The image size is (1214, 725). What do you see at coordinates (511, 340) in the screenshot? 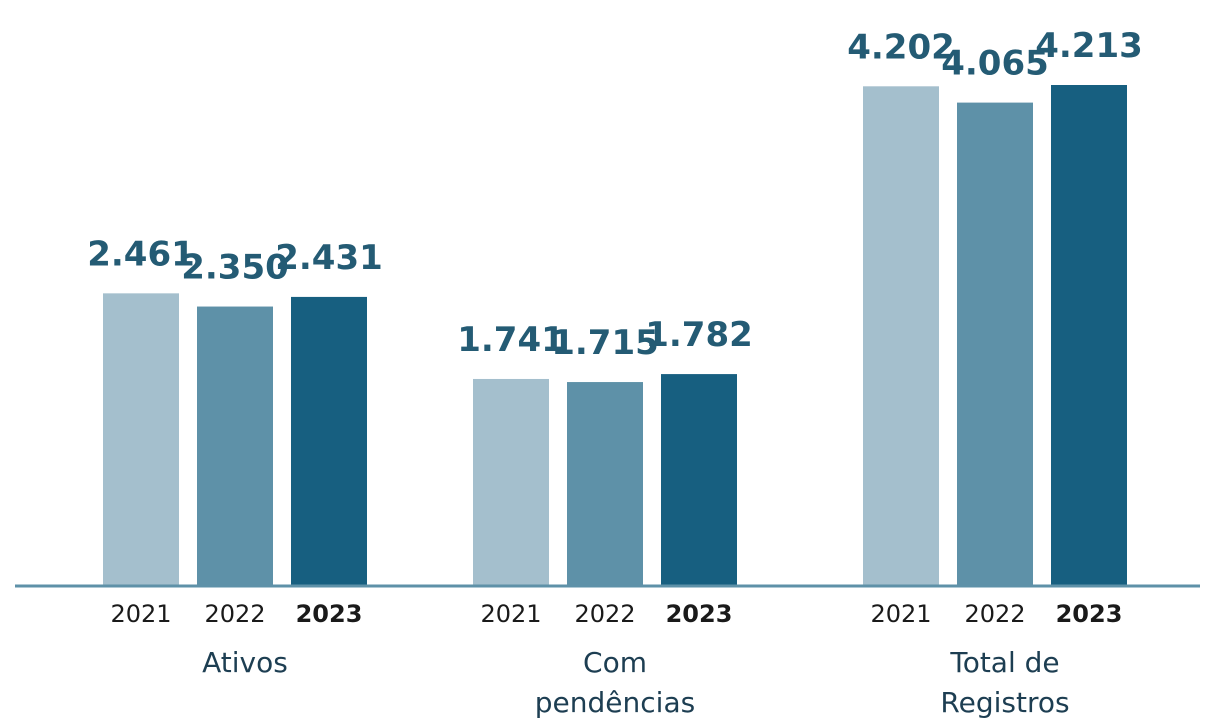
I see `value-label: 1.741` at bounding box center [511, 340].